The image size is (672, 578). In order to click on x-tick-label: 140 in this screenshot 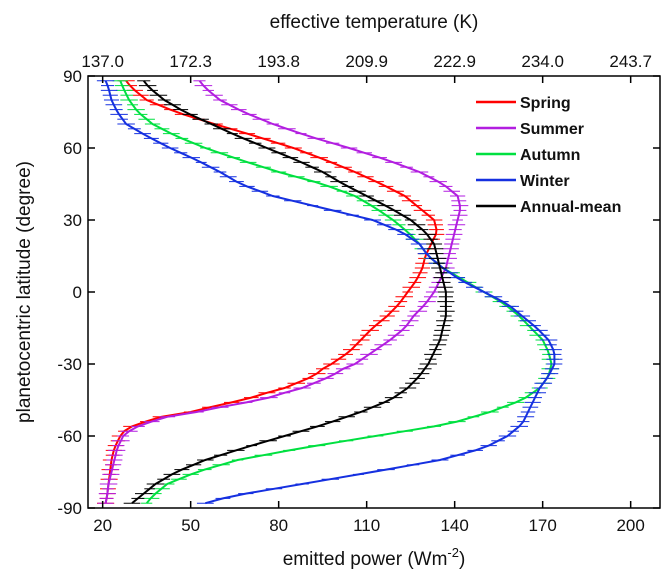, I will do `click(454, 525)`.